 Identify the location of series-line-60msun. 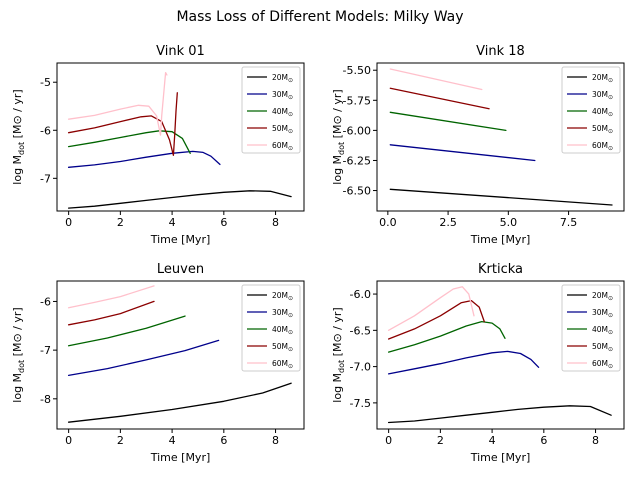
(431, 308).